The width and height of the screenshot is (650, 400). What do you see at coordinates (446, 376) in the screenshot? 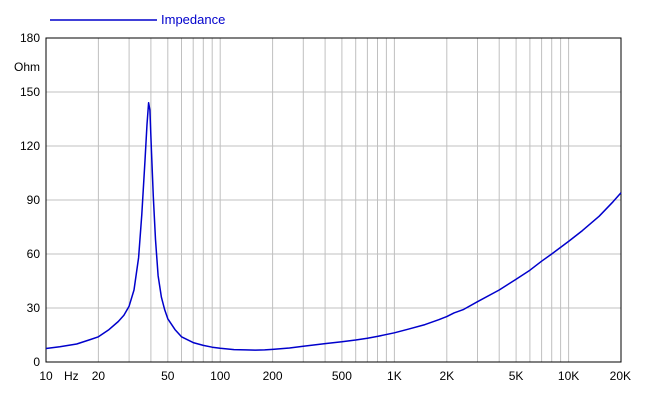
I see `x-tick-label: 2K` at bounding box center [446, 376].